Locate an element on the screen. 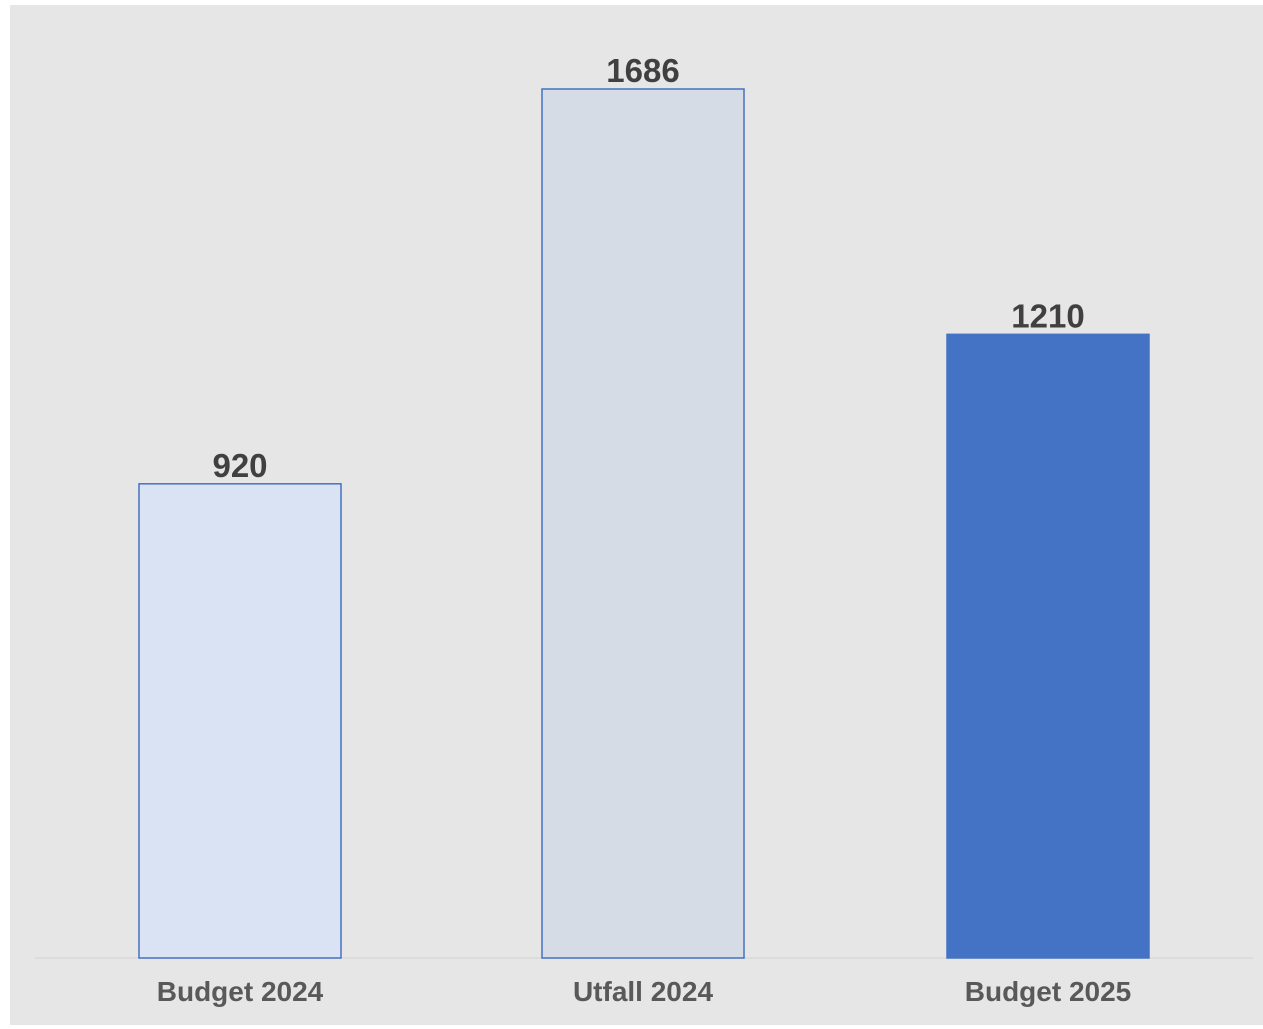  category-label: Budget 2024 is located at coordinates (240, 991).